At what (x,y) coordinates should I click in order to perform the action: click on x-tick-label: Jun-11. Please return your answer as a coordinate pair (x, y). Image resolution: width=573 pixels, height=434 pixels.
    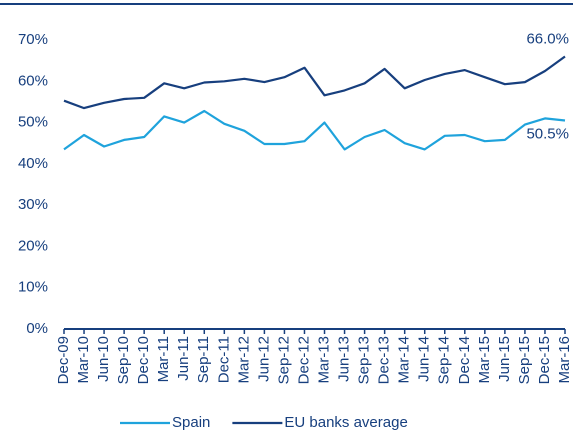
    Looking at the image, I should click on (183, 358).